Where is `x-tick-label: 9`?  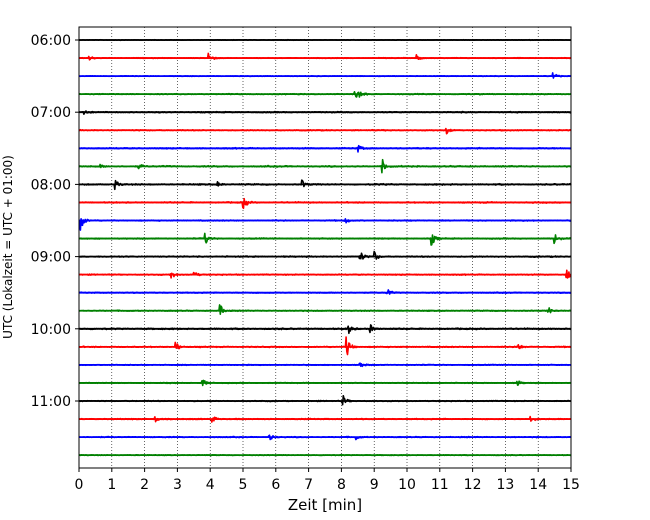
x-tick-label: 9 is located at coordinates (374, 485).